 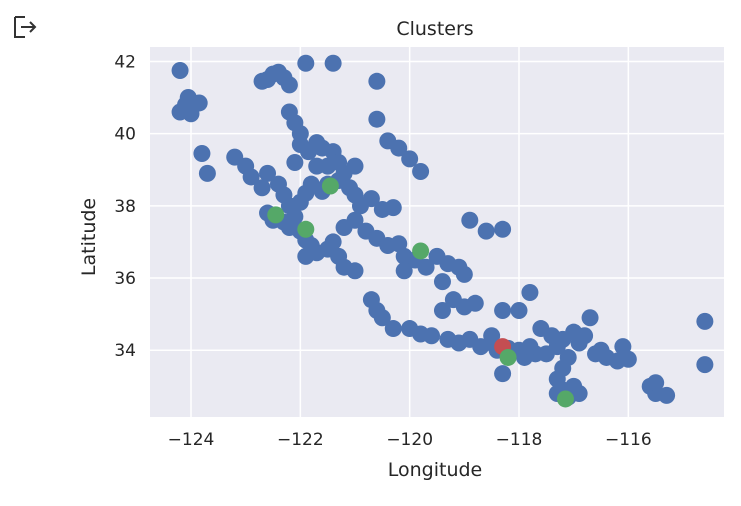 What do you see at coordinates (125, 279) in the screenshot?
I see `y-tick-label: 36` at bounding box center [125, 279].